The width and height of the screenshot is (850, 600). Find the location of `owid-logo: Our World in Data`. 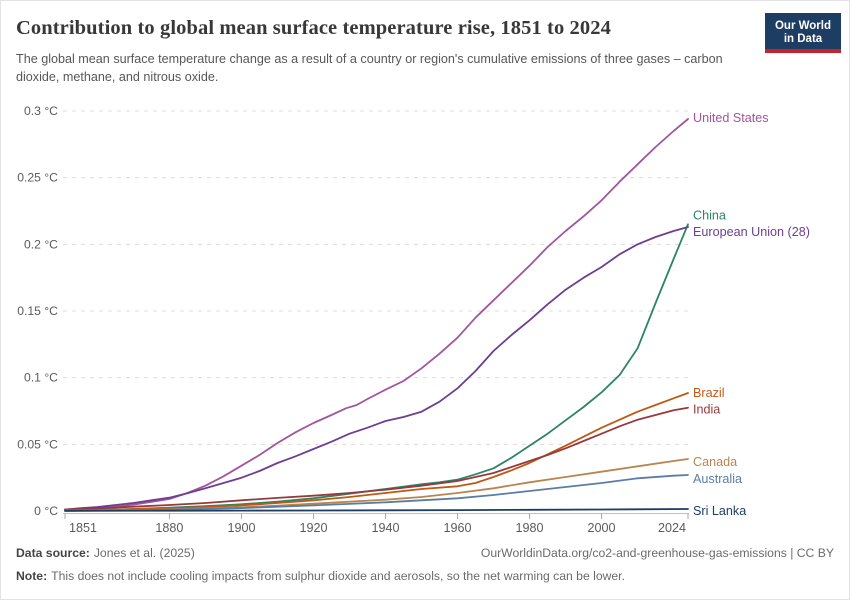

owid-logo: Our World in Data is located at coordinates (803, 33).